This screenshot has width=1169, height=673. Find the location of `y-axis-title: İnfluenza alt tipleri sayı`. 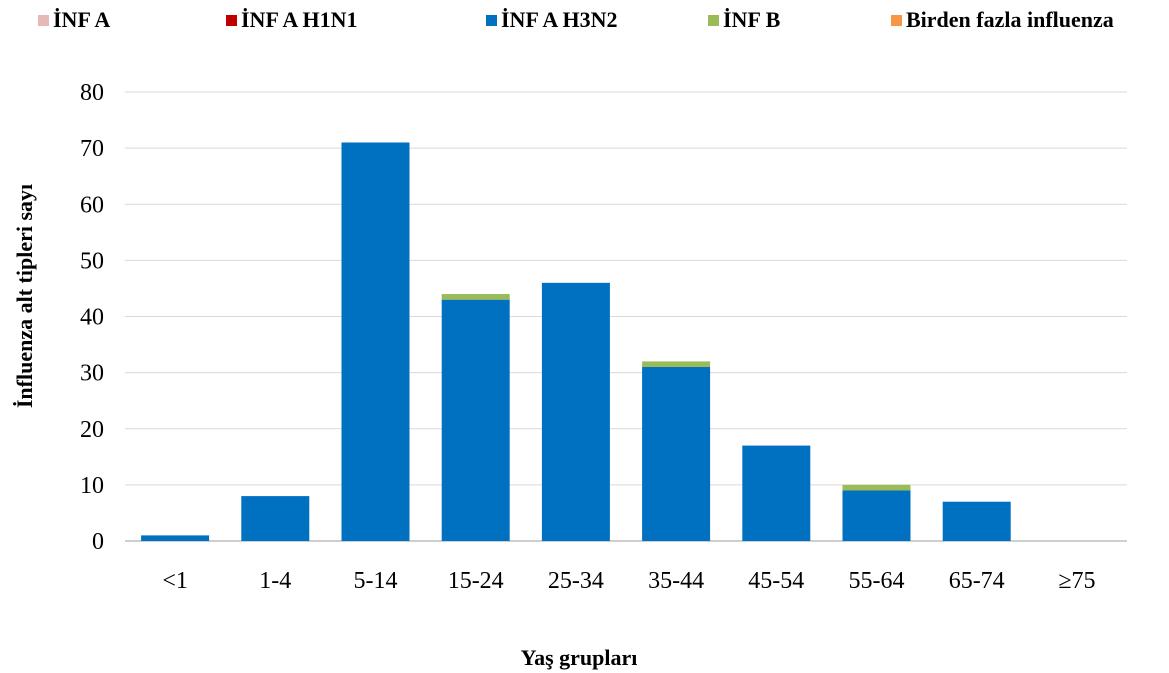

y-axis-title: İnfluenza alt tipleri sayı is located at coordinates (24, 296).